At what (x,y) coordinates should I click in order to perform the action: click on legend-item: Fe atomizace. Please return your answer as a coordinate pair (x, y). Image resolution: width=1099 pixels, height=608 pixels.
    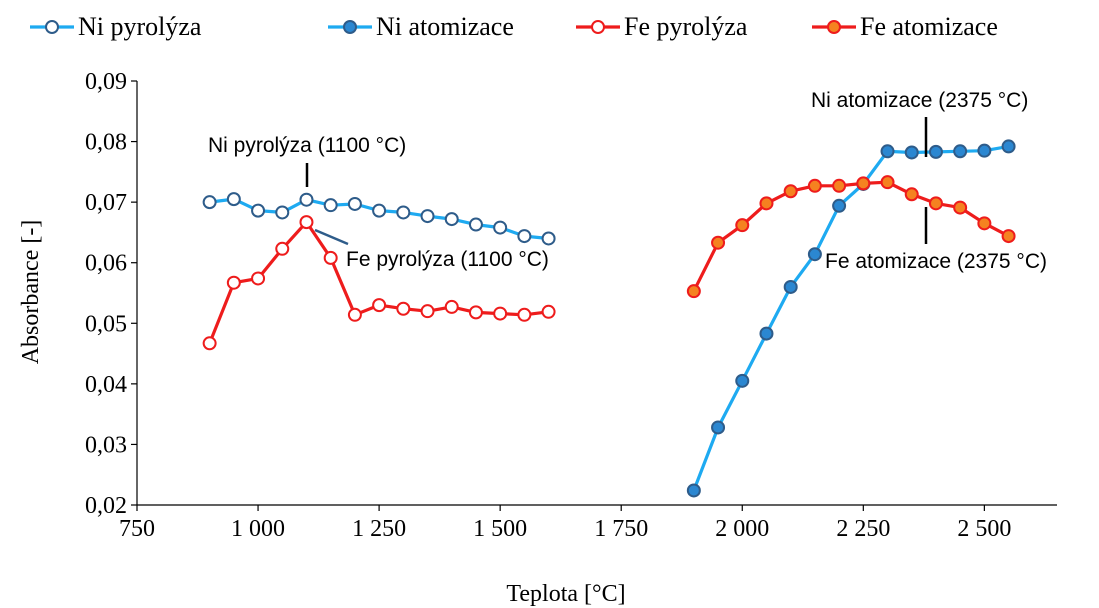
    Looking at the image, I should click on (905, 26).